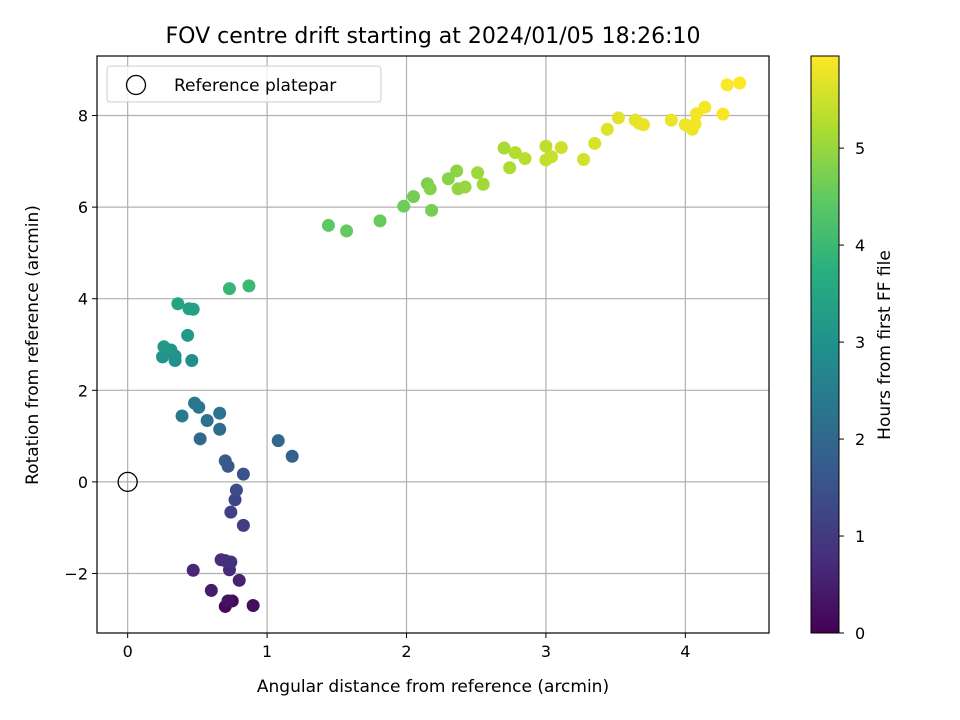  I want to click on y-tick-label: 8, so click(83, 116).